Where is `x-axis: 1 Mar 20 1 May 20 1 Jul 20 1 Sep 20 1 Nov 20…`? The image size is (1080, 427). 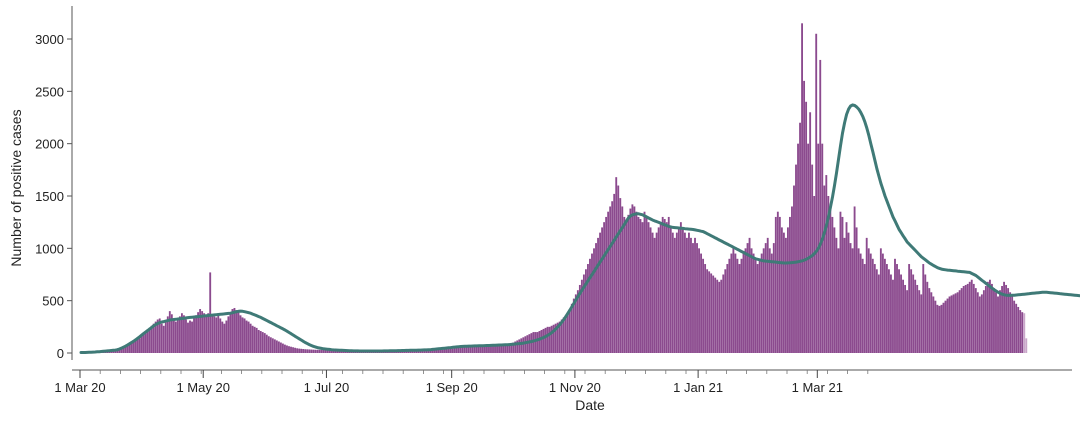 x-axis: 1 Mar 20 1 May 20 1 Jul 20 1 Sep 20 1 Nov 20… is located at coordinates (563, 382).